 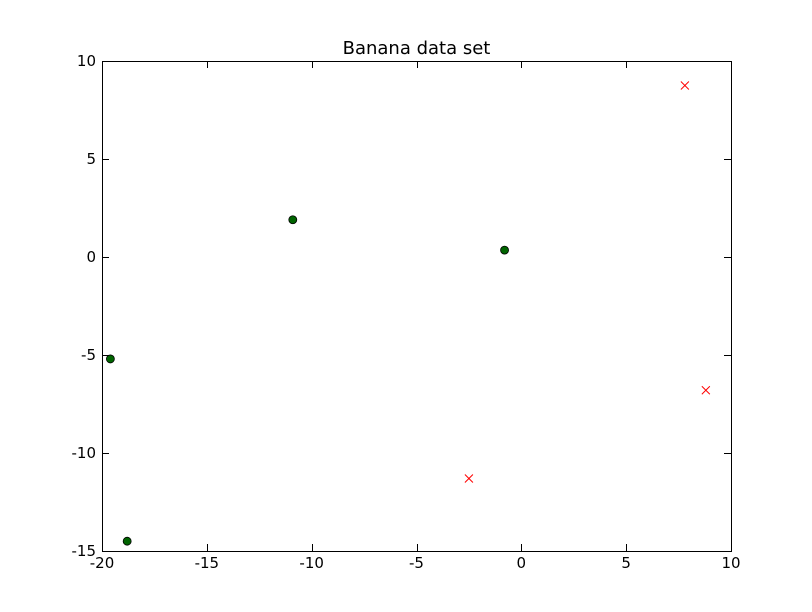 What do you see at coordinates (416, 563) in the screenshot?
I see `x-tick-label: -5` at bounding box center [416, 563].